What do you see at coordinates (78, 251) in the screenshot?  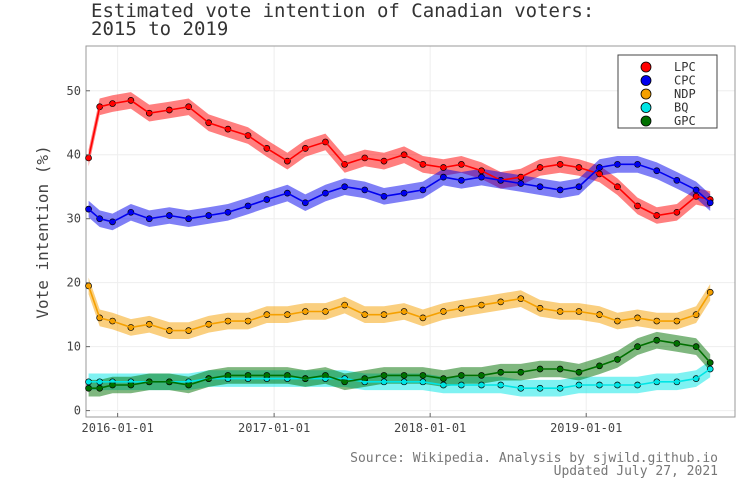 I see `y-axis-ticks: 0 10 20 30 40 50` at bounding box center [78, 251].